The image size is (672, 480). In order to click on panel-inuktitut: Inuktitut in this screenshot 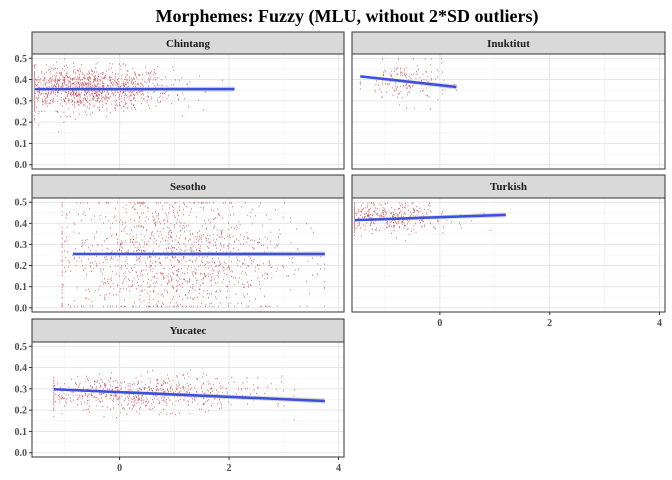, I will do `click(508, 100)`.